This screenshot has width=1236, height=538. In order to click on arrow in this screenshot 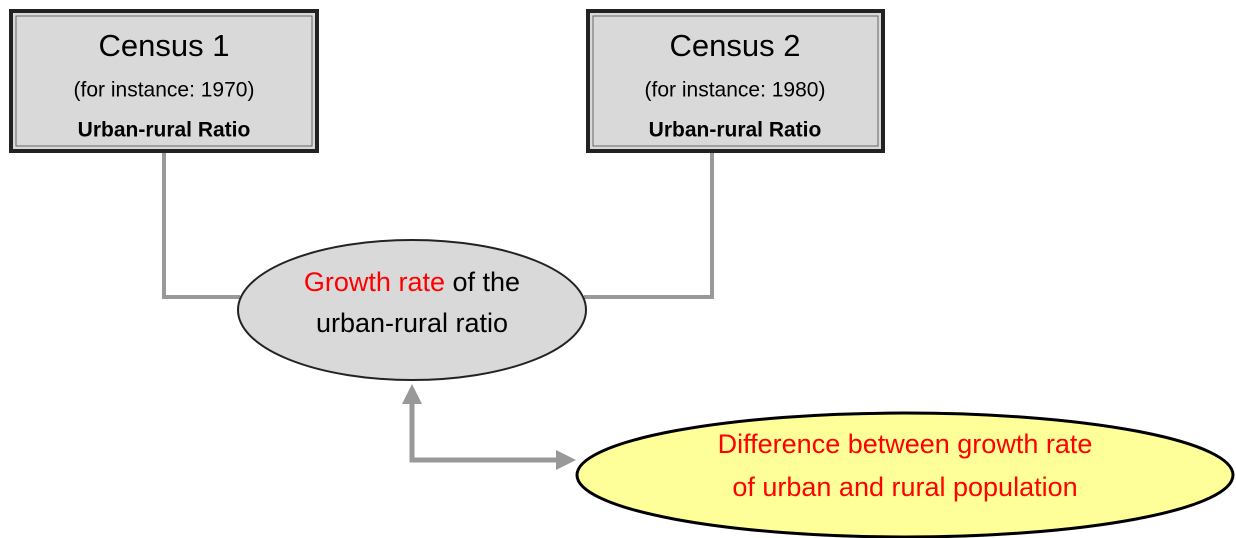, I will do `click(484, 428)`.